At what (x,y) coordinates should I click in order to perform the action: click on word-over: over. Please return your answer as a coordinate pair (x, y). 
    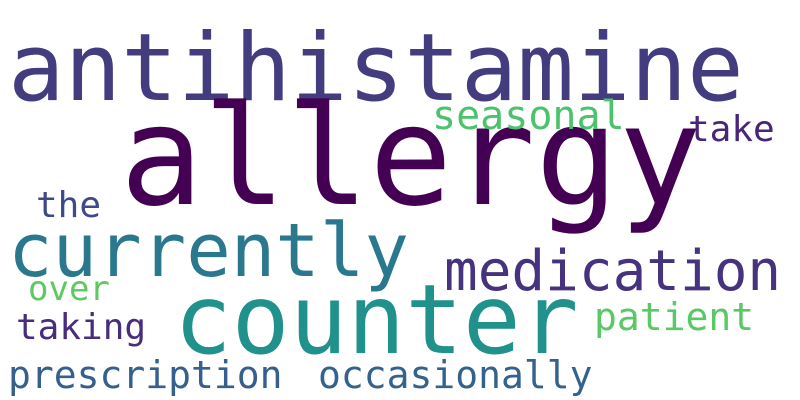
    Looking at the image, I should click on (69, 289).